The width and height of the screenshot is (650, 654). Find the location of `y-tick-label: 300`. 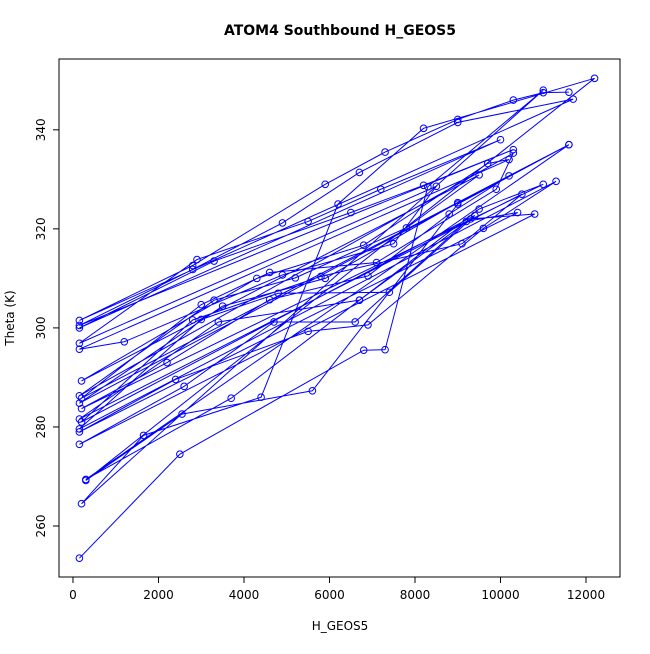

y-tick-label: 300 is located at coordinates (41, 327).